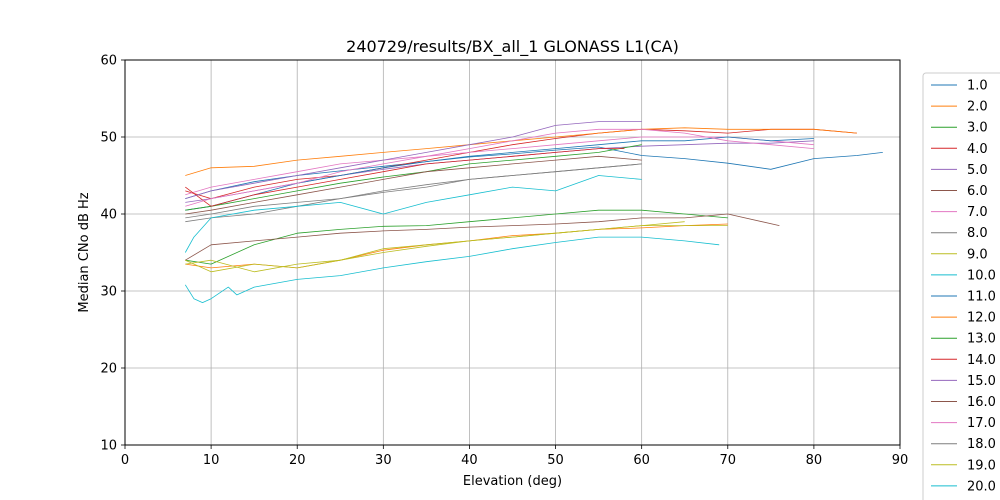  I want to click on legend-label: 2.0, so click(977, 107).